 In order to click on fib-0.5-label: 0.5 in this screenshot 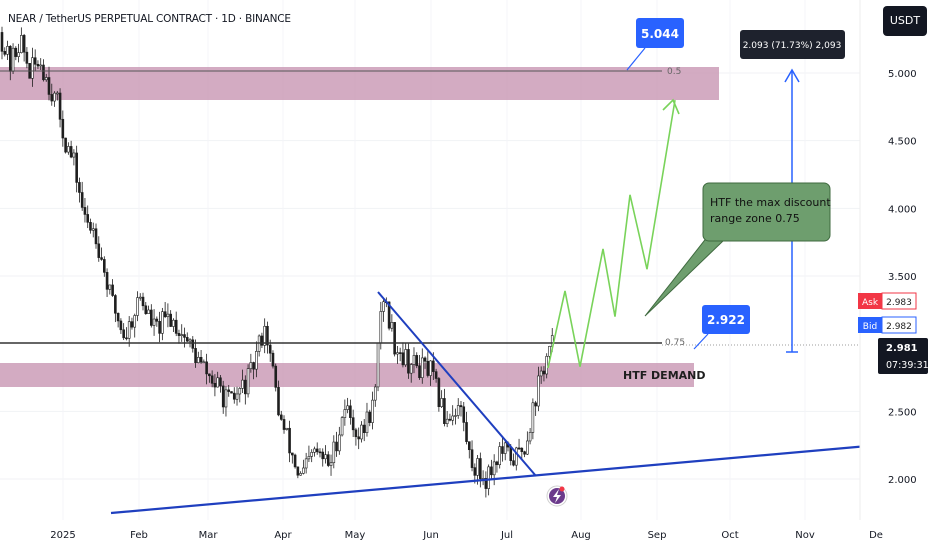, I will do `click(674, 72)`.